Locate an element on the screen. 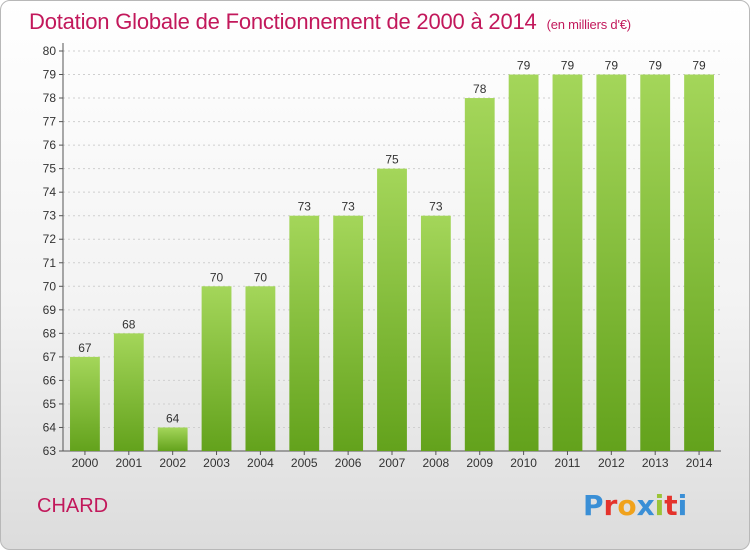 This screenshot has height=550, width=750. bar-2002 is located at coordinates (172, 439).